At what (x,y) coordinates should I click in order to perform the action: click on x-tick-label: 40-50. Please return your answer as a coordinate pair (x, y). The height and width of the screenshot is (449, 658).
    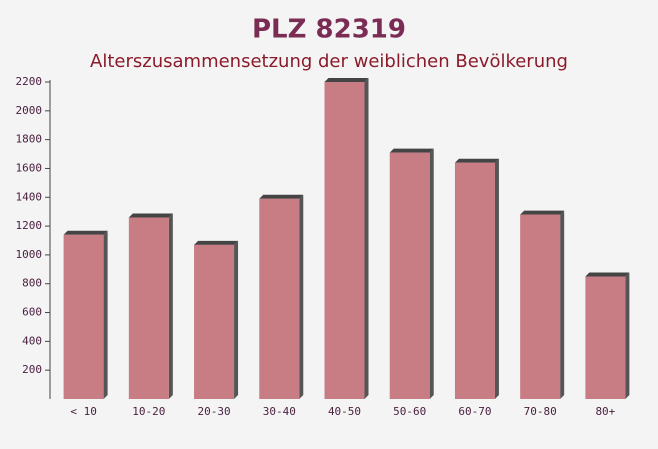
    Looking at the image, I should click on (344, 411).